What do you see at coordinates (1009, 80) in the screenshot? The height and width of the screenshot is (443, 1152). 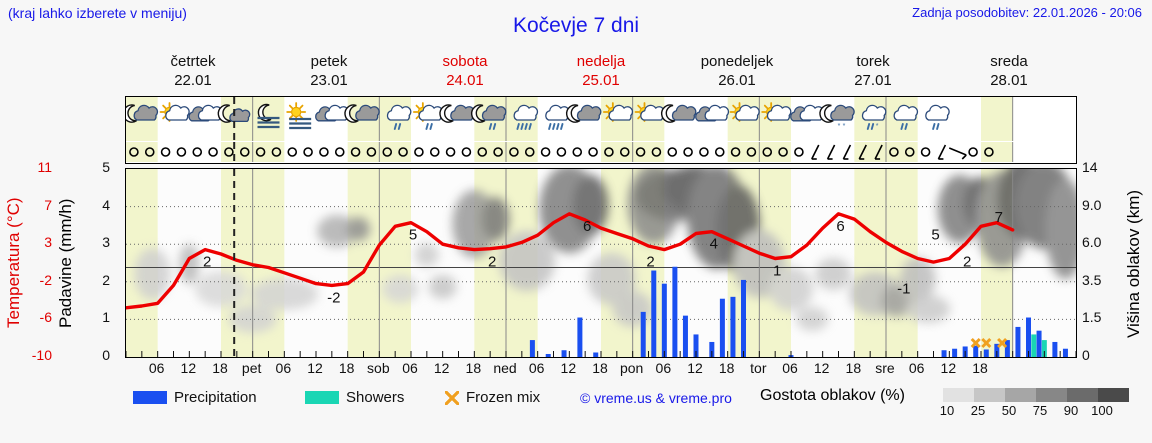 I see `day-date: 28.01` at bounding box center [1009, 80].